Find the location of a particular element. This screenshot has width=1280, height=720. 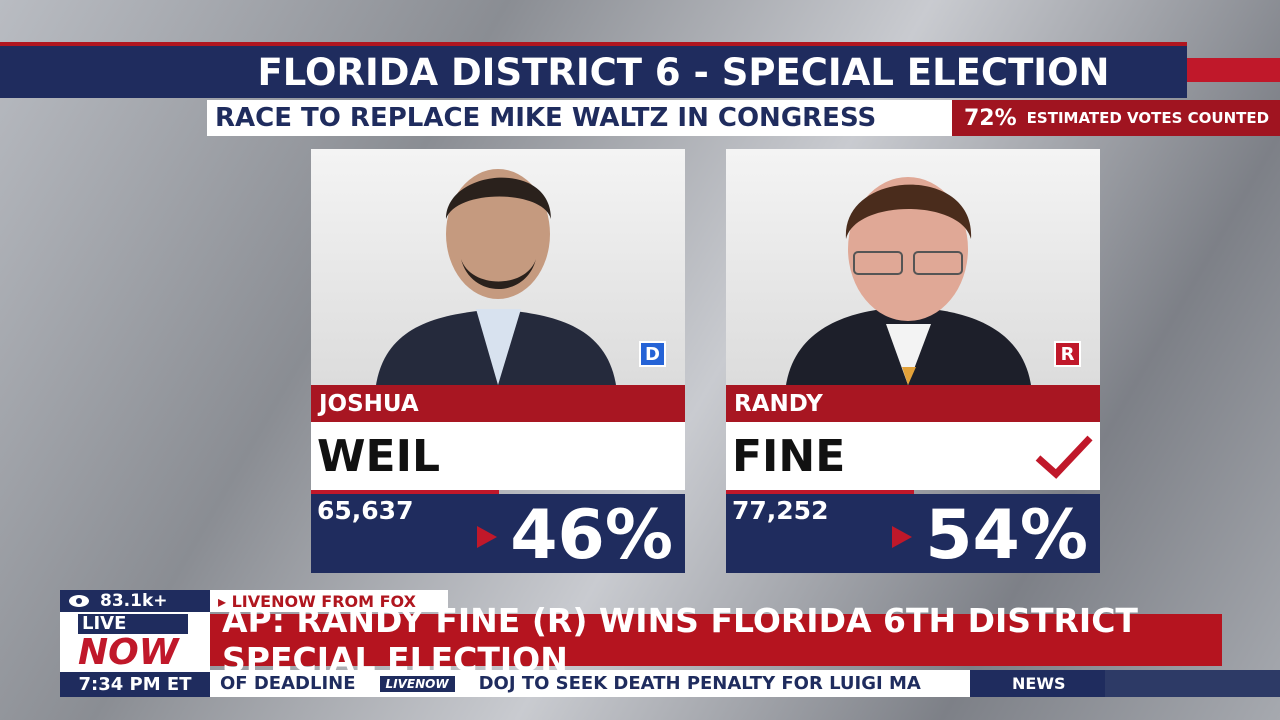

counted-label: ESTIMATED VOTES COUNTED is located at coordinates (1148, 118).